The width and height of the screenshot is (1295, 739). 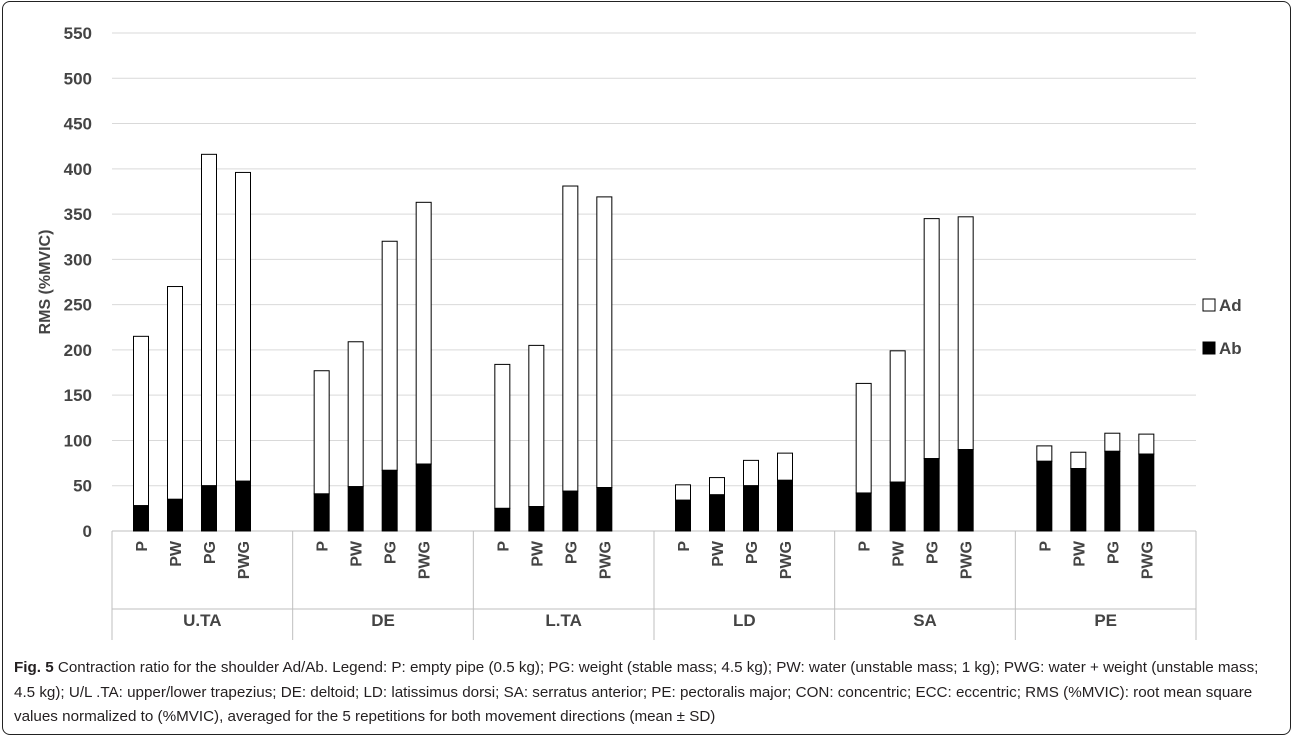 I want to click on group-label: SA, so click(x=925, y=620).